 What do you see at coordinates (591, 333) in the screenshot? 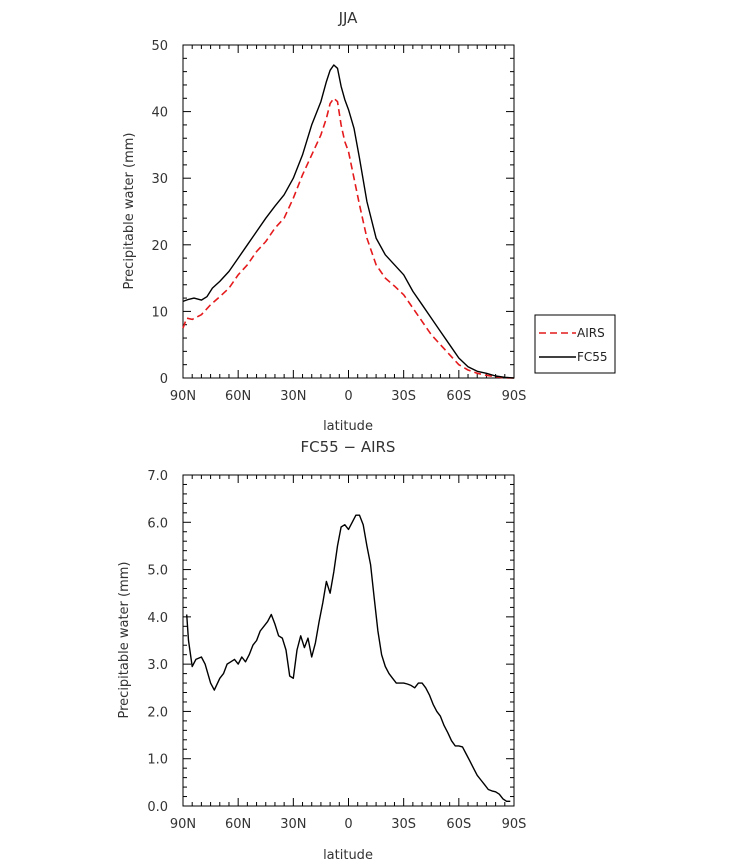
I see `legend-label-airs: AIRS` at bounding box center [591, 333].